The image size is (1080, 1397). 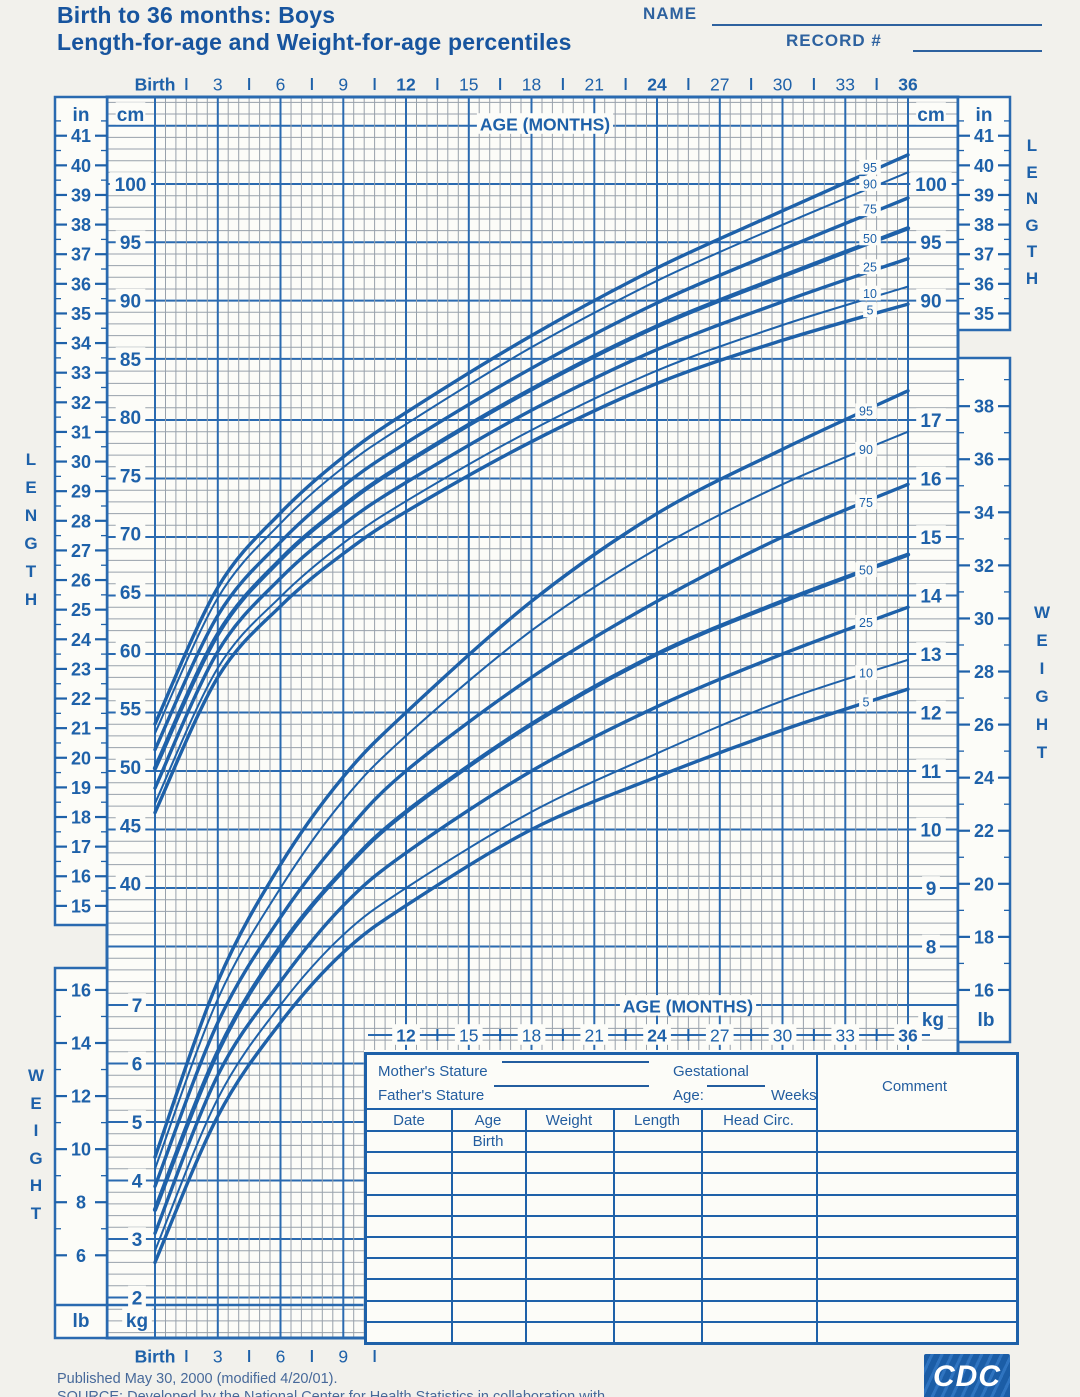 What do you see at coordinates (218, 84) in the screenshot?
I see `top-month-3: 3` at bounding box center [218, 84].